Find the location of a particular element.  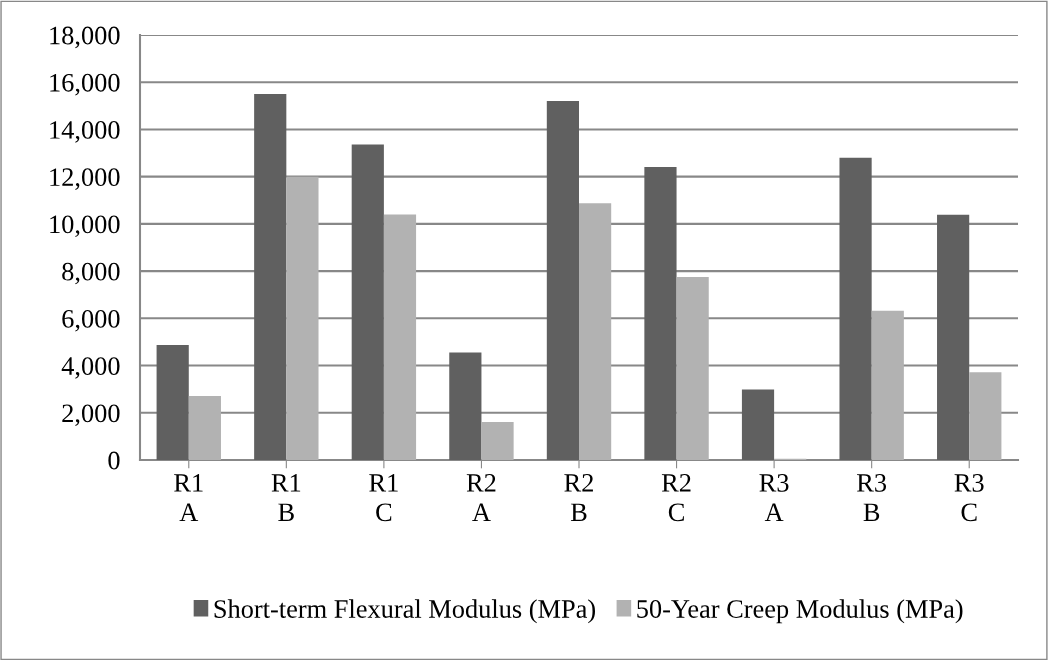

x-tick-label: R1 C is located at coordinates (383, 498).